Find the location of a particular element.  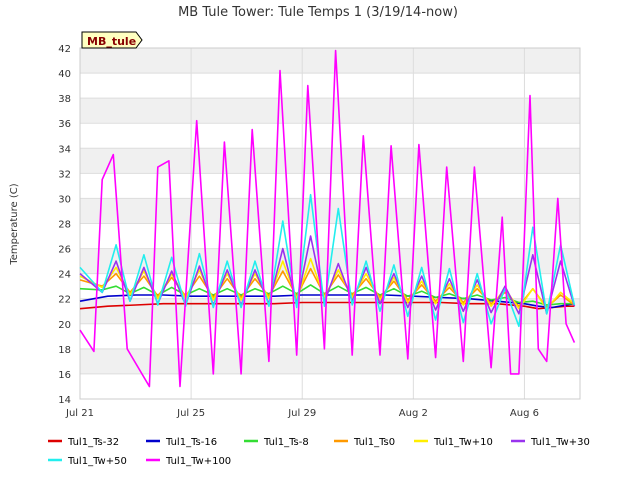

y-tick-label: 26 is located at coordinates (64, 250).